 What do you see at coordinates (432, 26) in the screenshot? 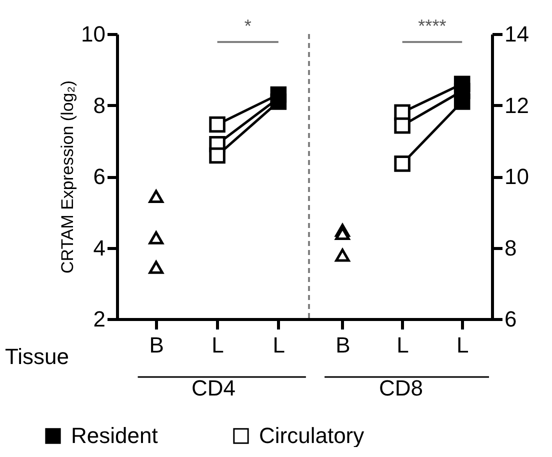
I see `annotation: ****` at bounding box center [432, 26].